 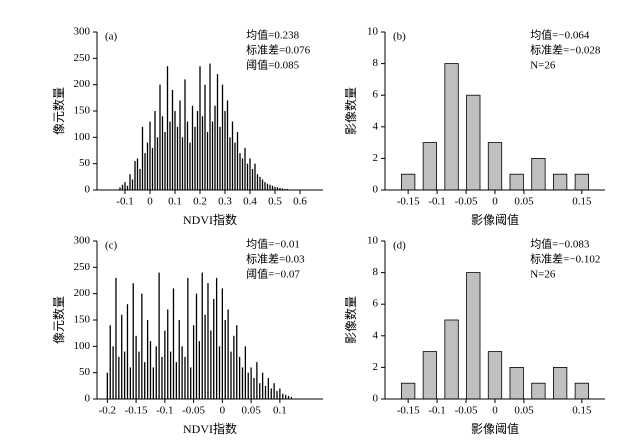 I want to click on x-tick-label: 0.5, so click(x=275, y=202).